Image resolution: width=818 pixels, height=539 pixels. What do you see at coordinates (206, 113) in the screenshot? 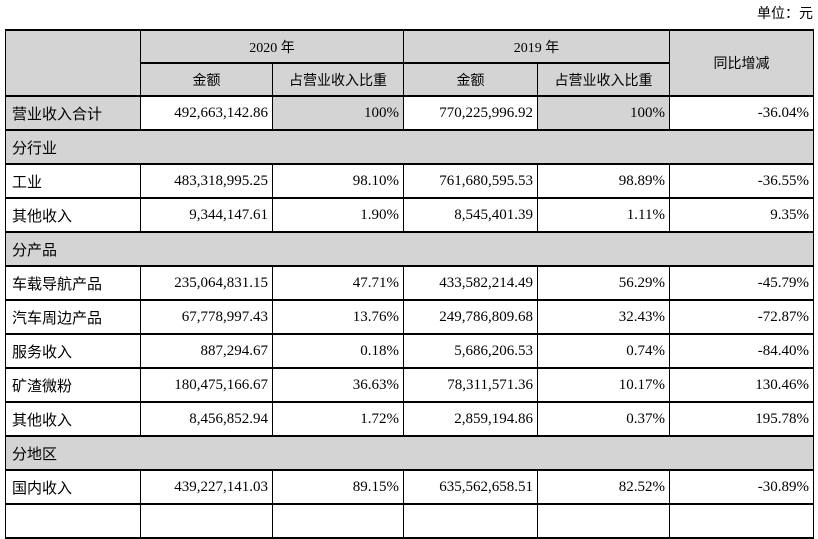
I see `amount-2020-cell: 492,663,142.86` at bounding box center [206, 113].